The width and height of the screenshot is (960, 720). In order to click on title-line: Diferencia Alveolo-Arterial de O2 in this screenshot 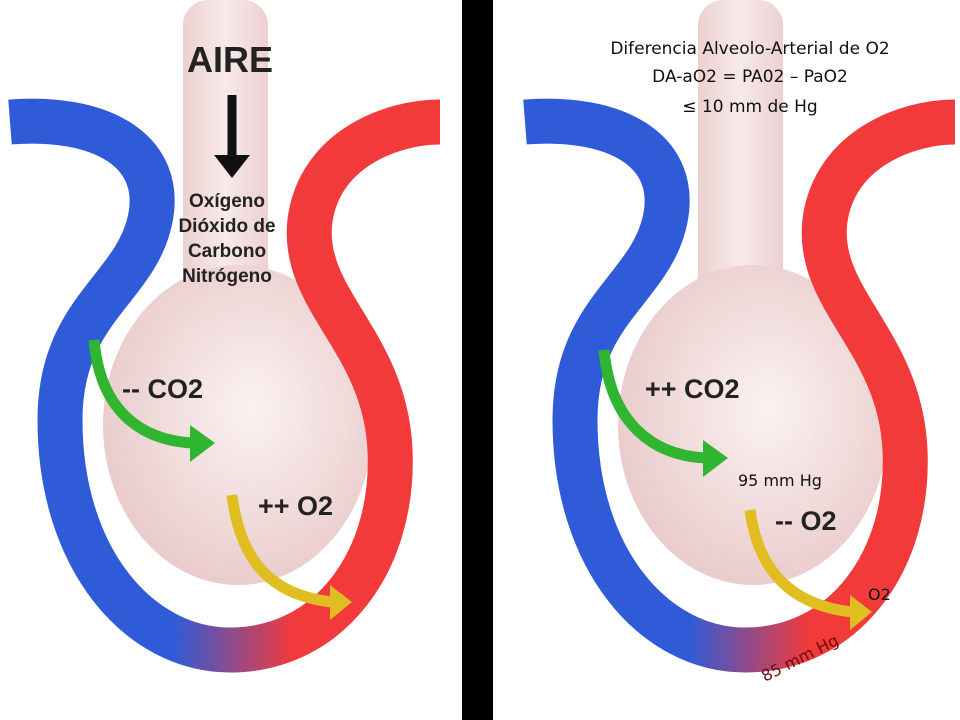, I will do `click(749, 49)`.